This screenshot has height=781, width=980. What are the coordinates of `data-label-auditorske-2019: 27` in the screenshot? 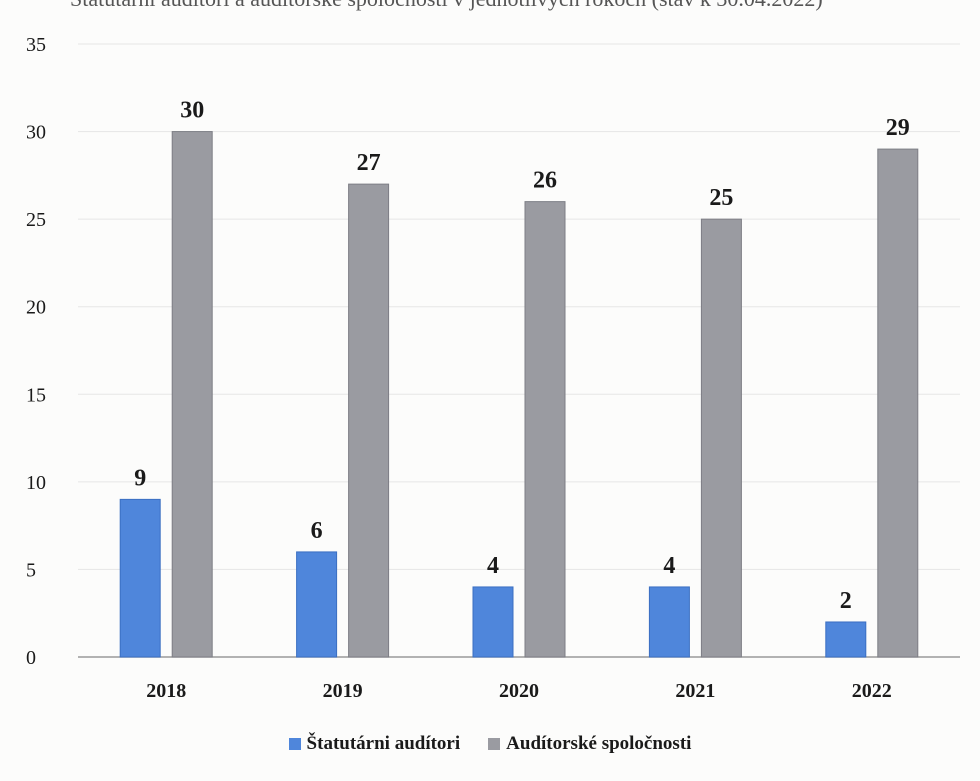 It's located at (369, 163).